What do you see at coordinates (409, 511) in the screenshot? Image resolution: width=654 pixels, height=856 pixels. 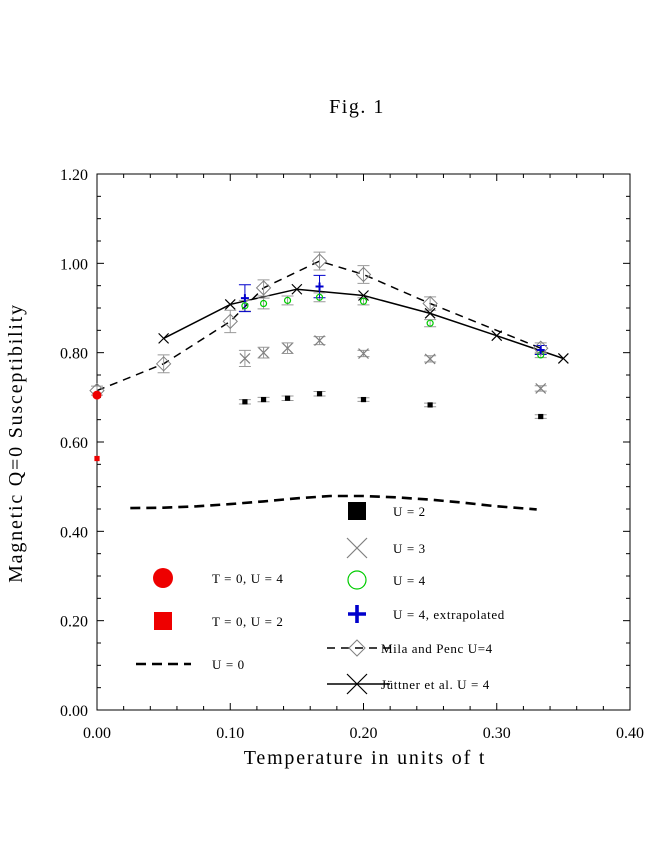 I see `legend-label: U = 2` at bounding box center [409, 511].